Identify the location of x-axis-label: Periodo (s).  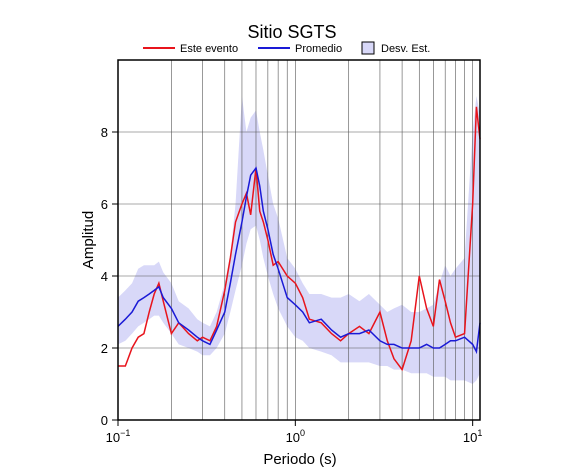
(299, 459).